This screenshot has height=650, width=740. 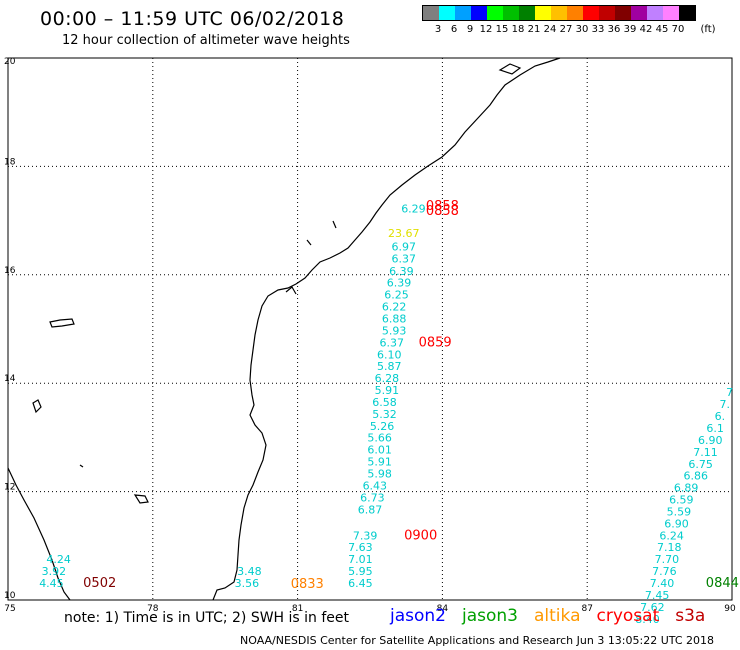 I want to click on wave-height-value: 4.24, so click(x=58, y=559).